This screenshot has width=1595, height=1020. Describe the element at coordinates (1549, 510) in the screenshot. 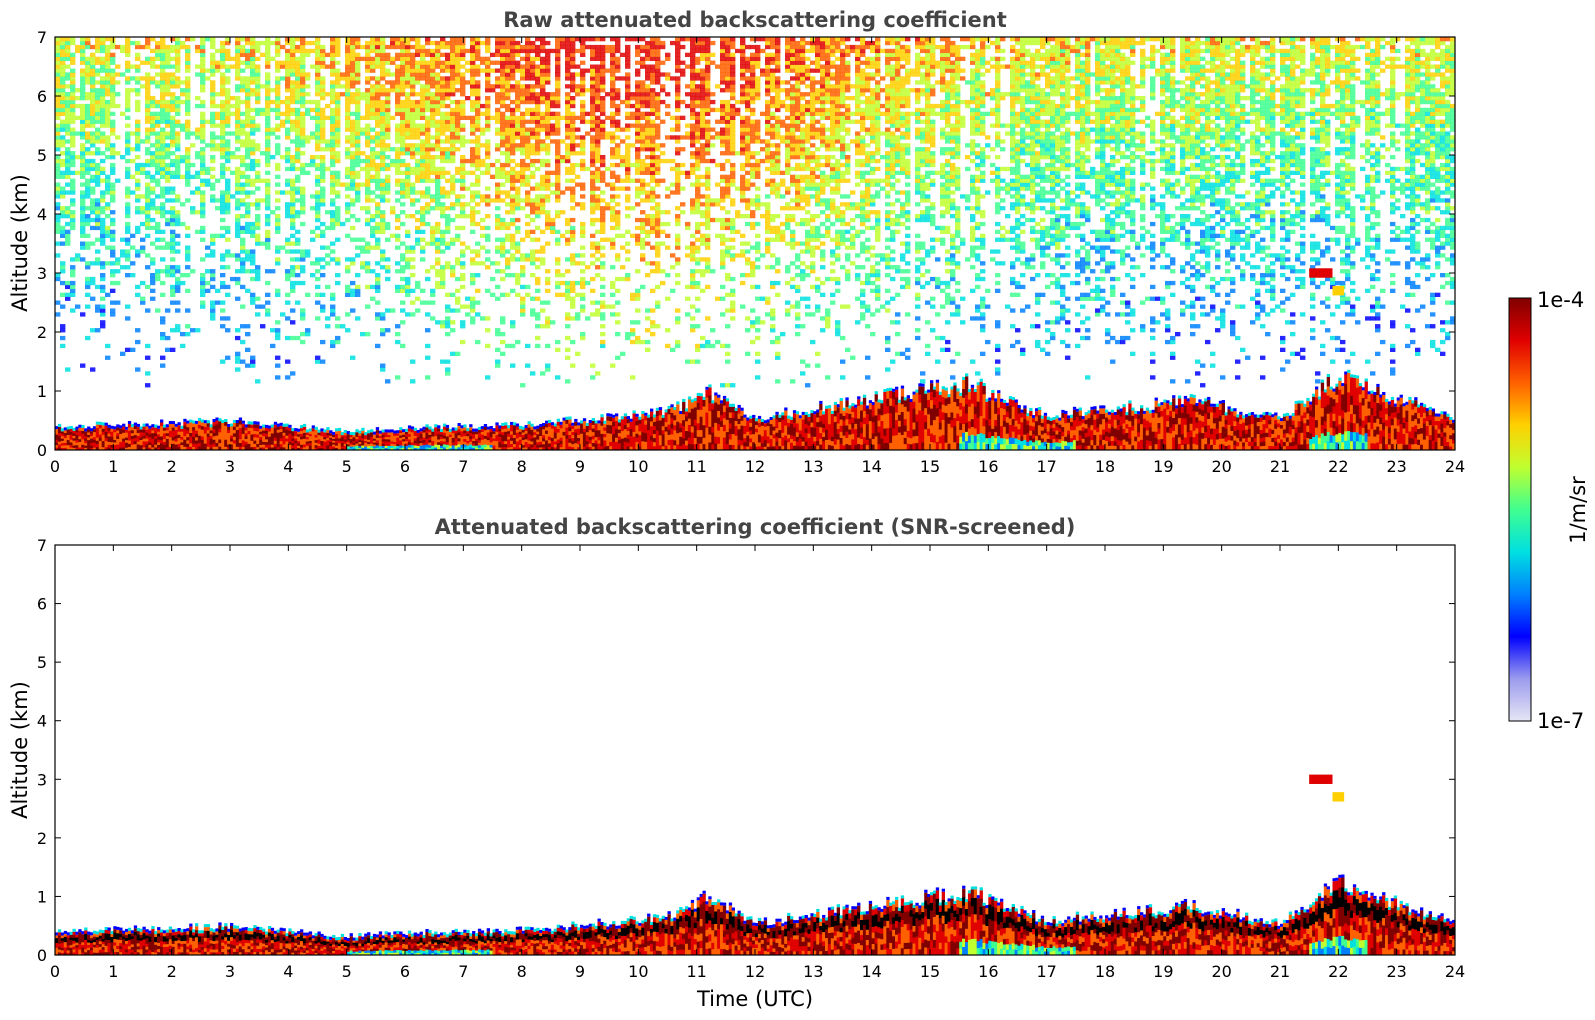

I see `colorbar: 1e-4 1e-7 1/m/sr` at that location.